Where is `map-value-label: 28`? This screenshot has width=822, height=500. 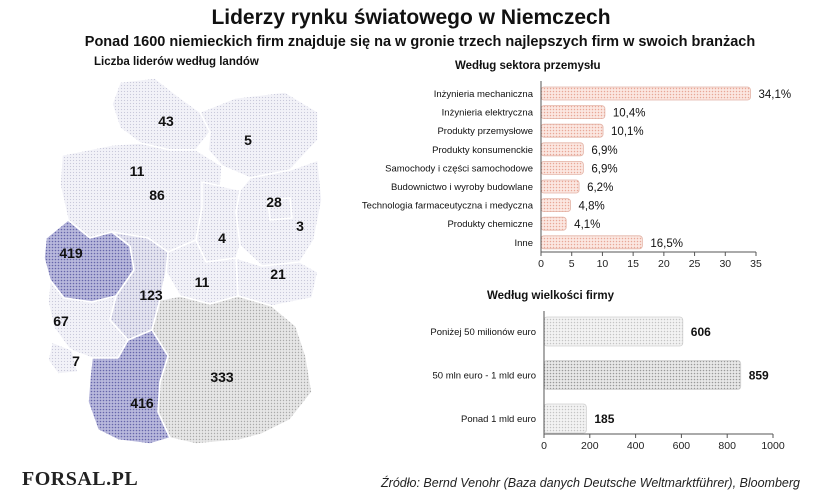 map-value-label: 28 is located at coordinates (274, 202).